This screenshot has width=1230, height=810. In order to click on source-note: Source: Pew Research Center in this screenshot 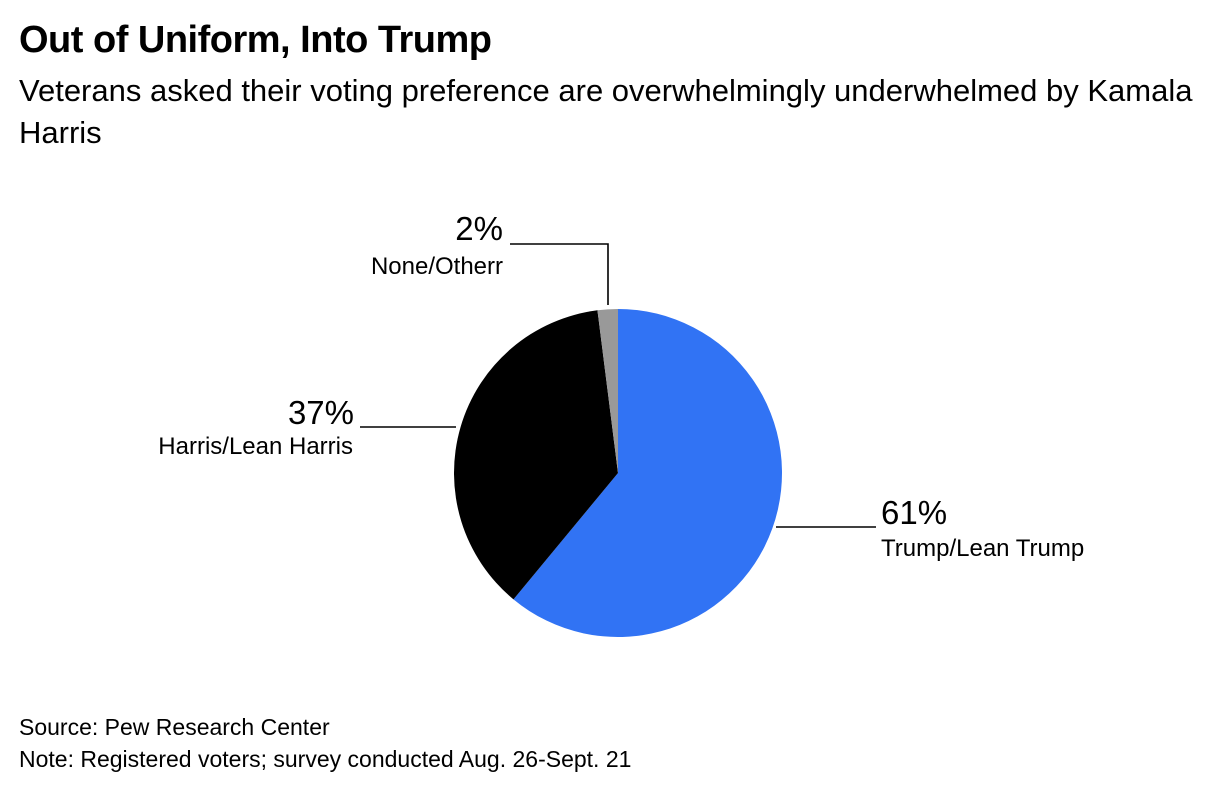, I will do `click(174, 727)`.